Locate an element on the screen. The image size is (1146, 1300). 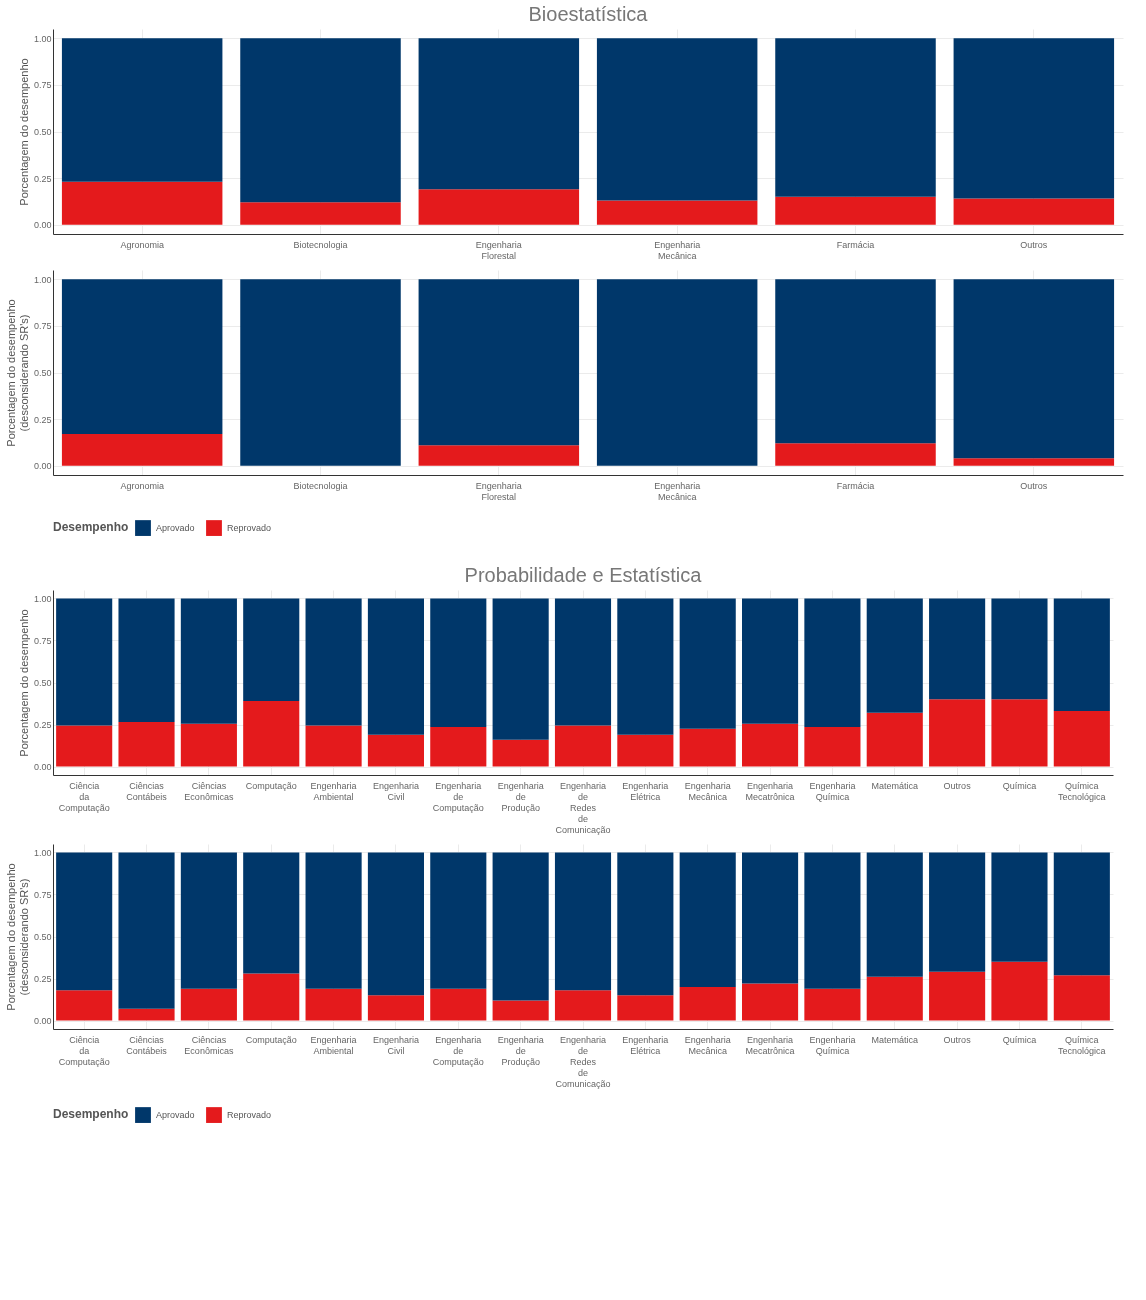
x-tick-label: Química is located at coordinates (1019, 785).